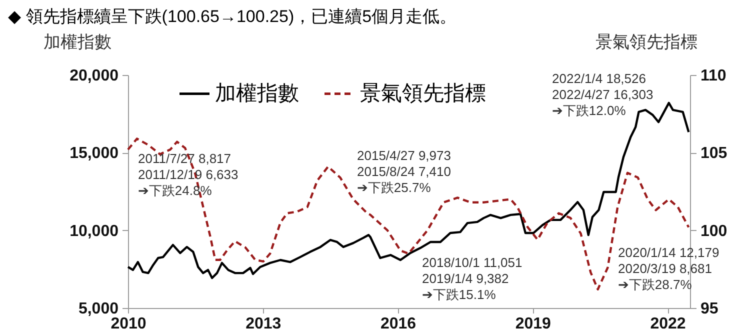 Image resolution: width=740 pixels, height=332 pixels. Describe the element at coordinates (94, 153) in the screenshot. I see `y-tick-label: 15,000` at that location.